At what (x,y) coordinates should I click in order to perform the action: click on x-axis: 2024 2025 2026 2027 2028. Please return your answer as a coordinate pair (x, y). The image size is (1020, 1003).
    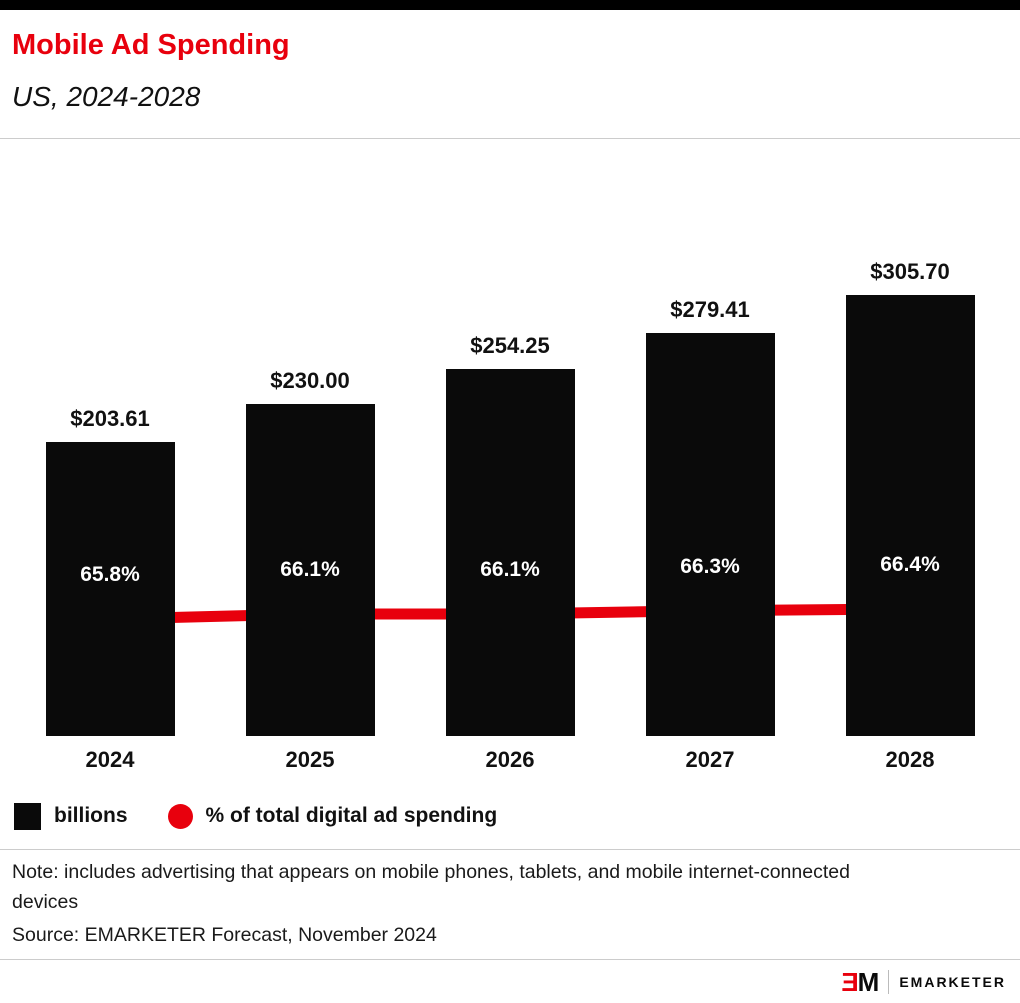
    Looking at the image, I should click on (510, 760).